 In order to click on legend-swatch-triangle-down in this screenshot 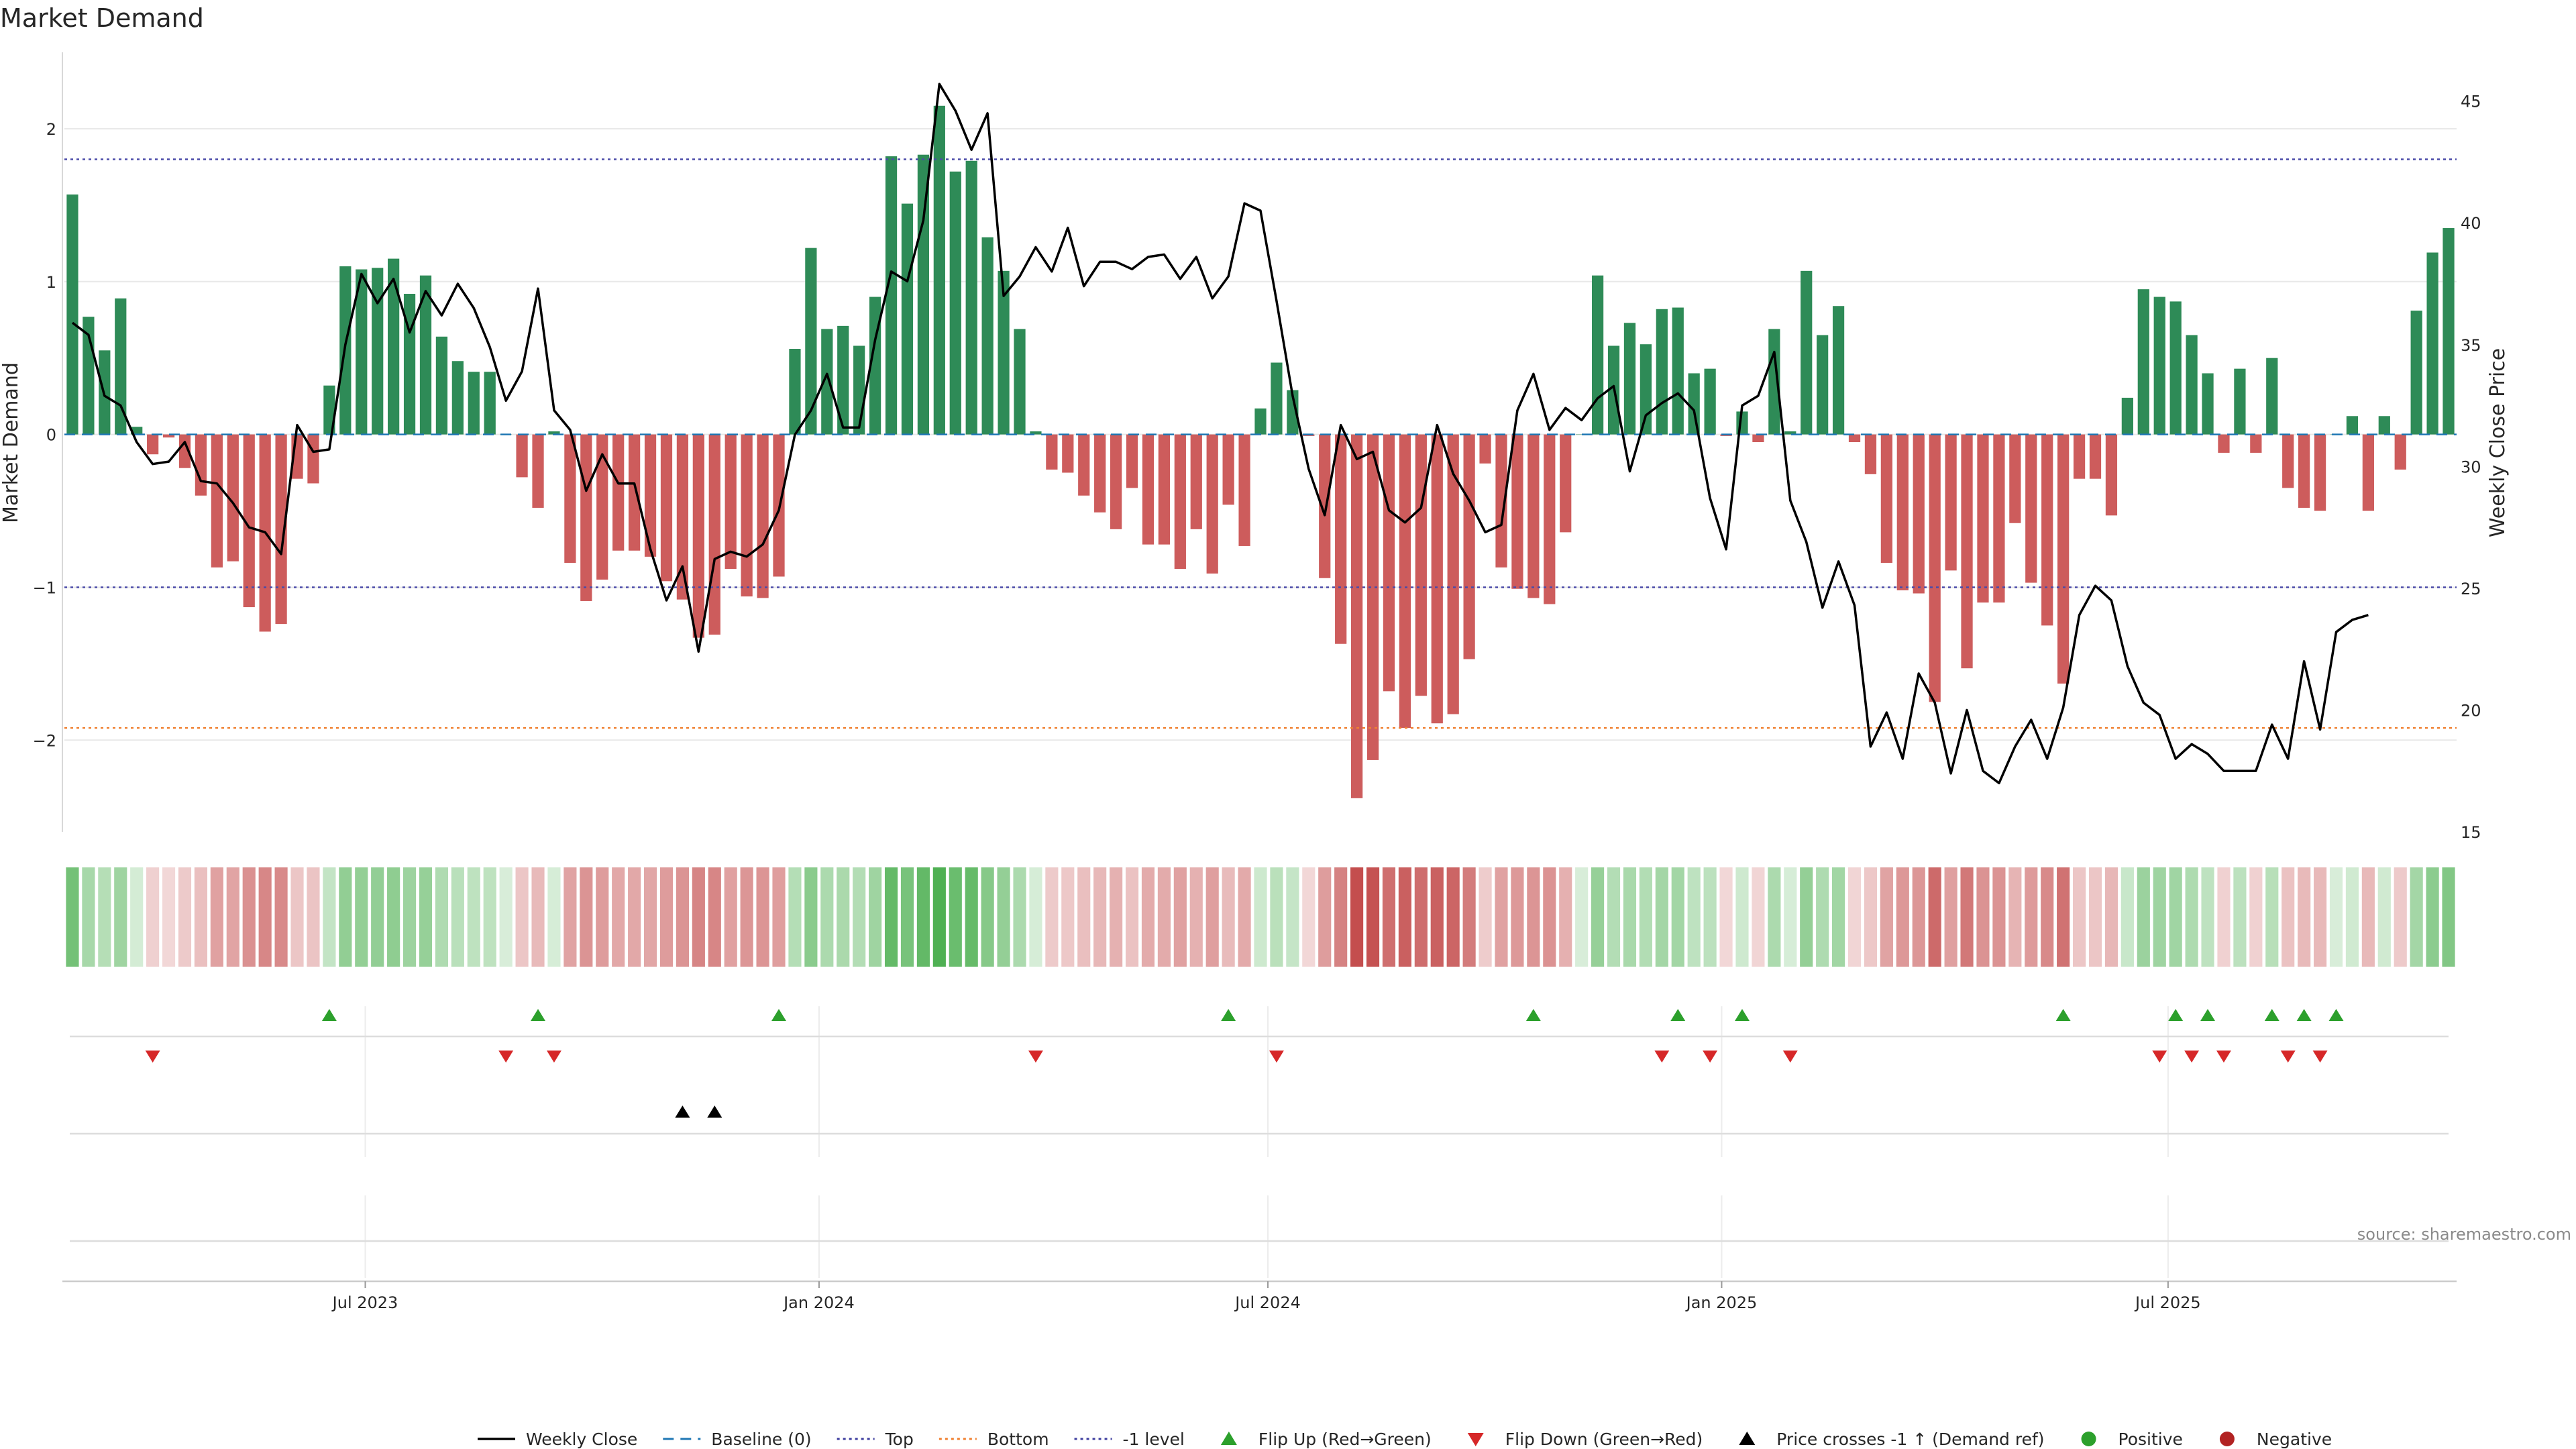, I will do `click(1475, 1439)`.